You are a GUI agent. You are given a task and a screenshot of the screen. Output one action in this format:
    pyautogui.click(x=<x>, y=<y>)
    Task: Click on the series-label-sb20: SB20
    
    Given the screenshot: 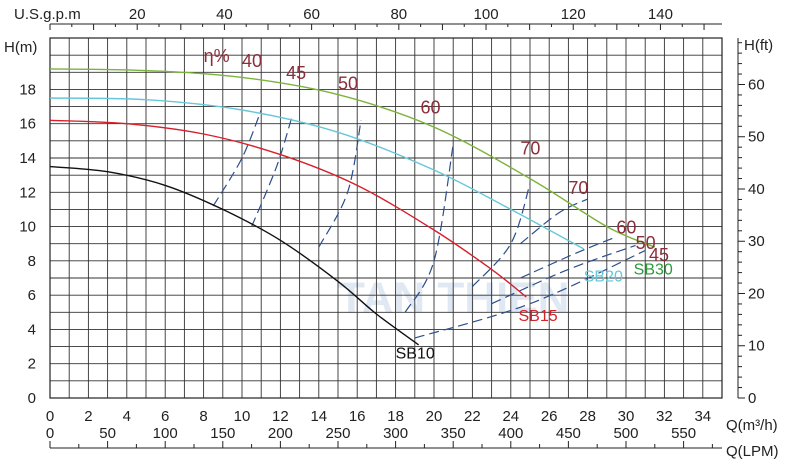 What is the action you would take?
    pyautogui.click(x=603, y=276)
    